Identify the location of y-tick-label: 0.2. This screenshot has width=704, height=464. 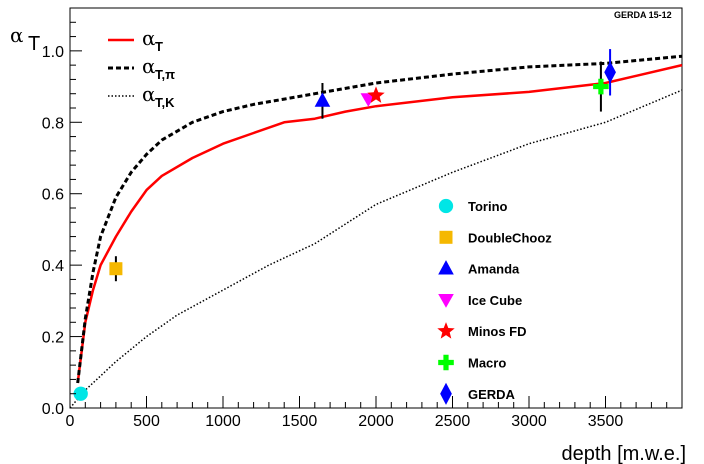
(53, 338).